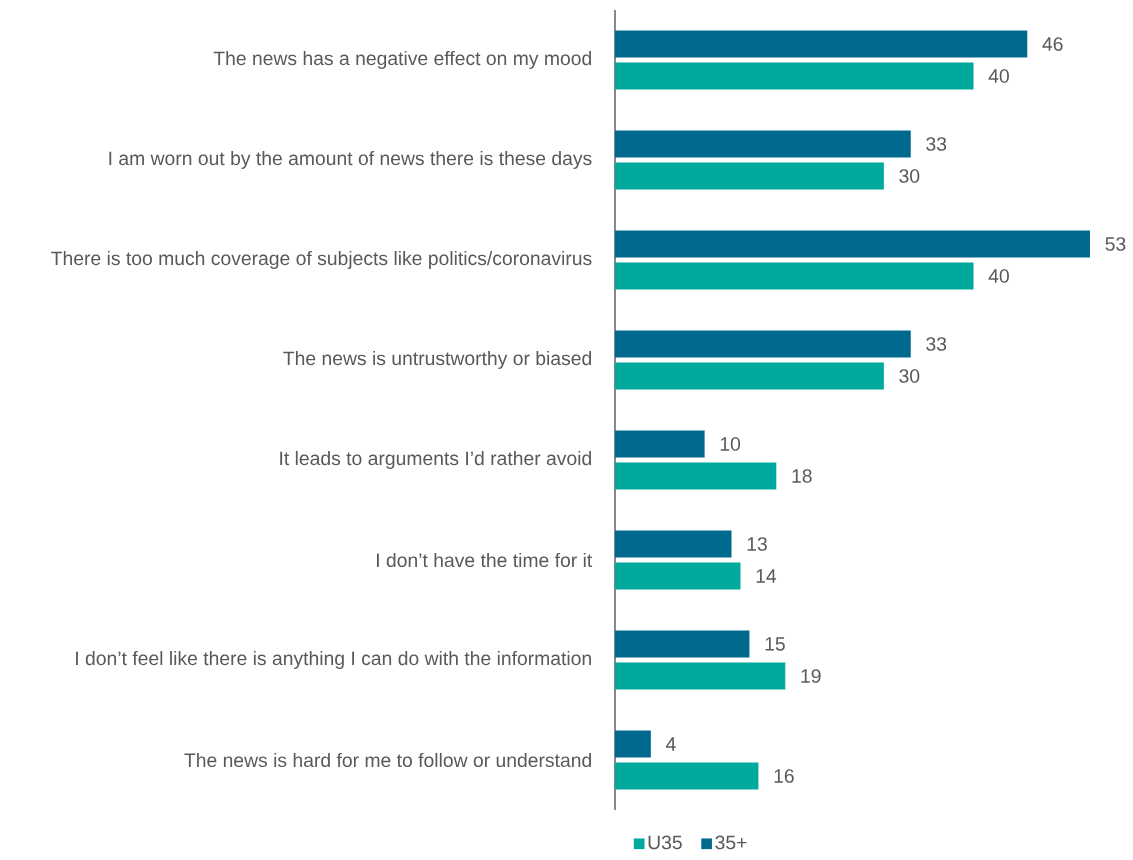 The height and width of the screenshot is (860, 1133). Describe the element at coordinates (402, 60) in the screenshot. I see `y-tick-label: The news has a negative effect on my mood` at that location.